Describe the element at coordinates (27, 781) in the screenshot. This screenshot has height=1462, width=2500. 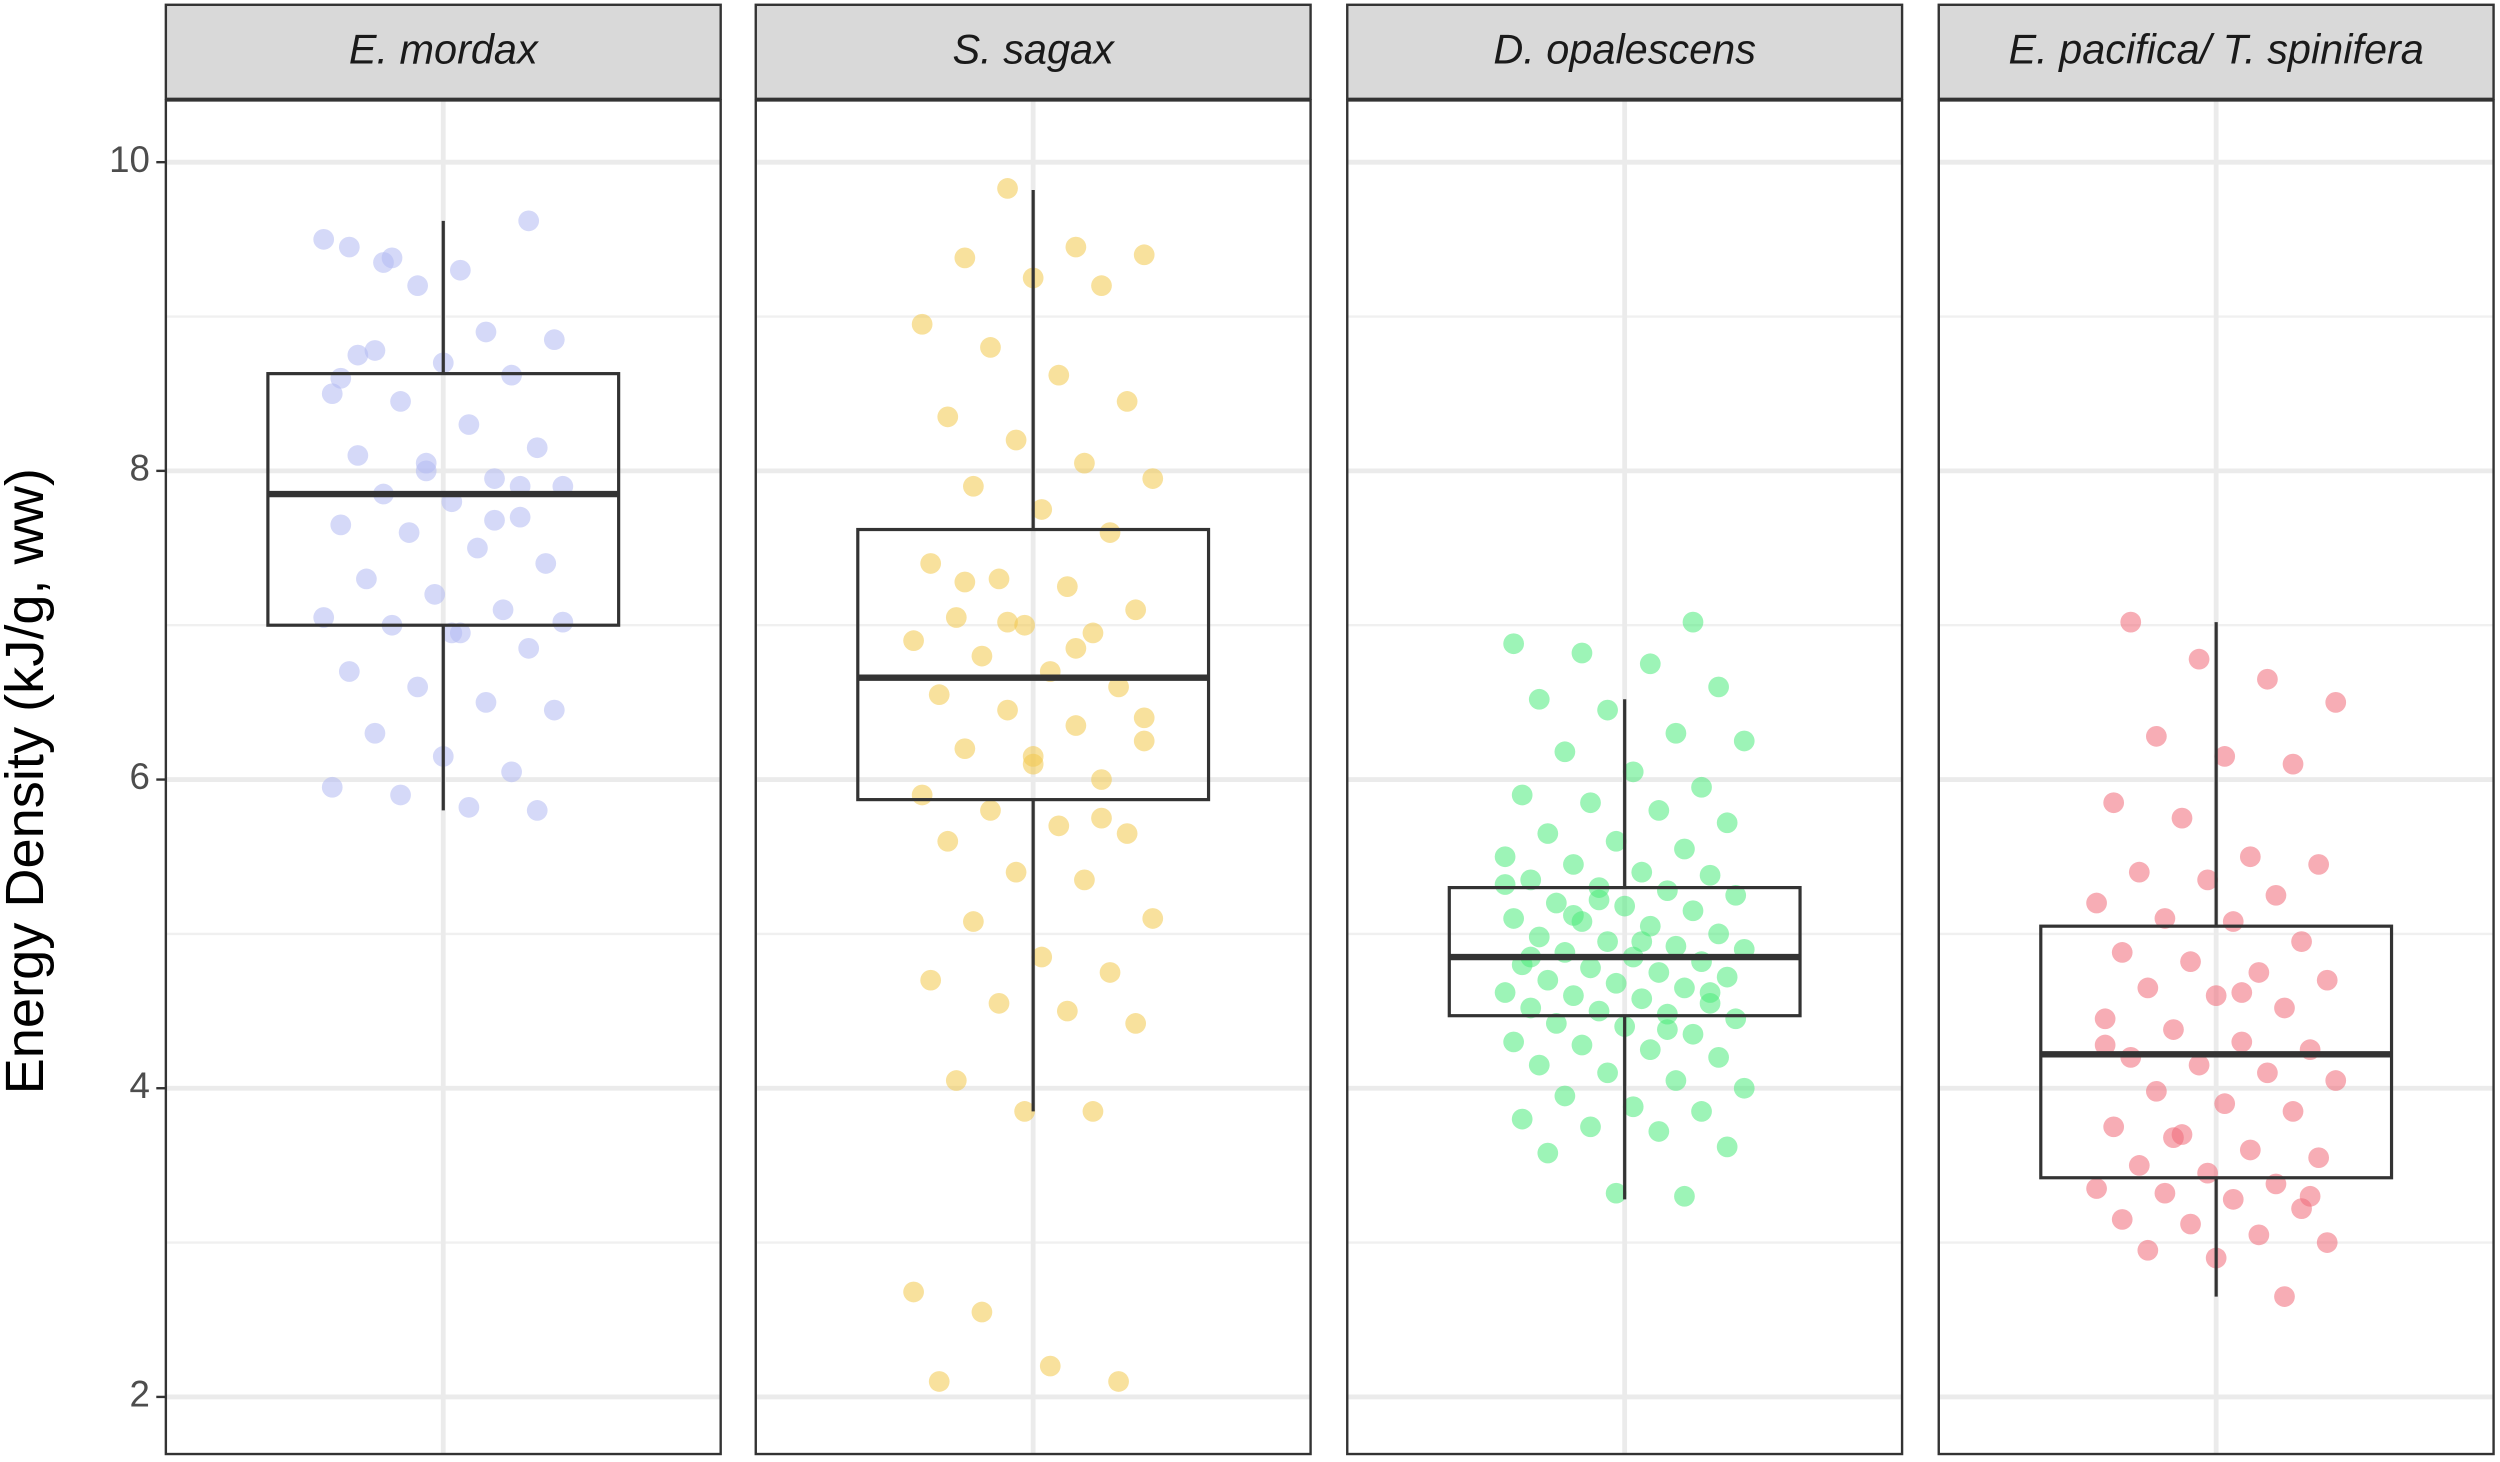
I see `y-axis-title: Energy Density (kJ/g, ww)` at that location.